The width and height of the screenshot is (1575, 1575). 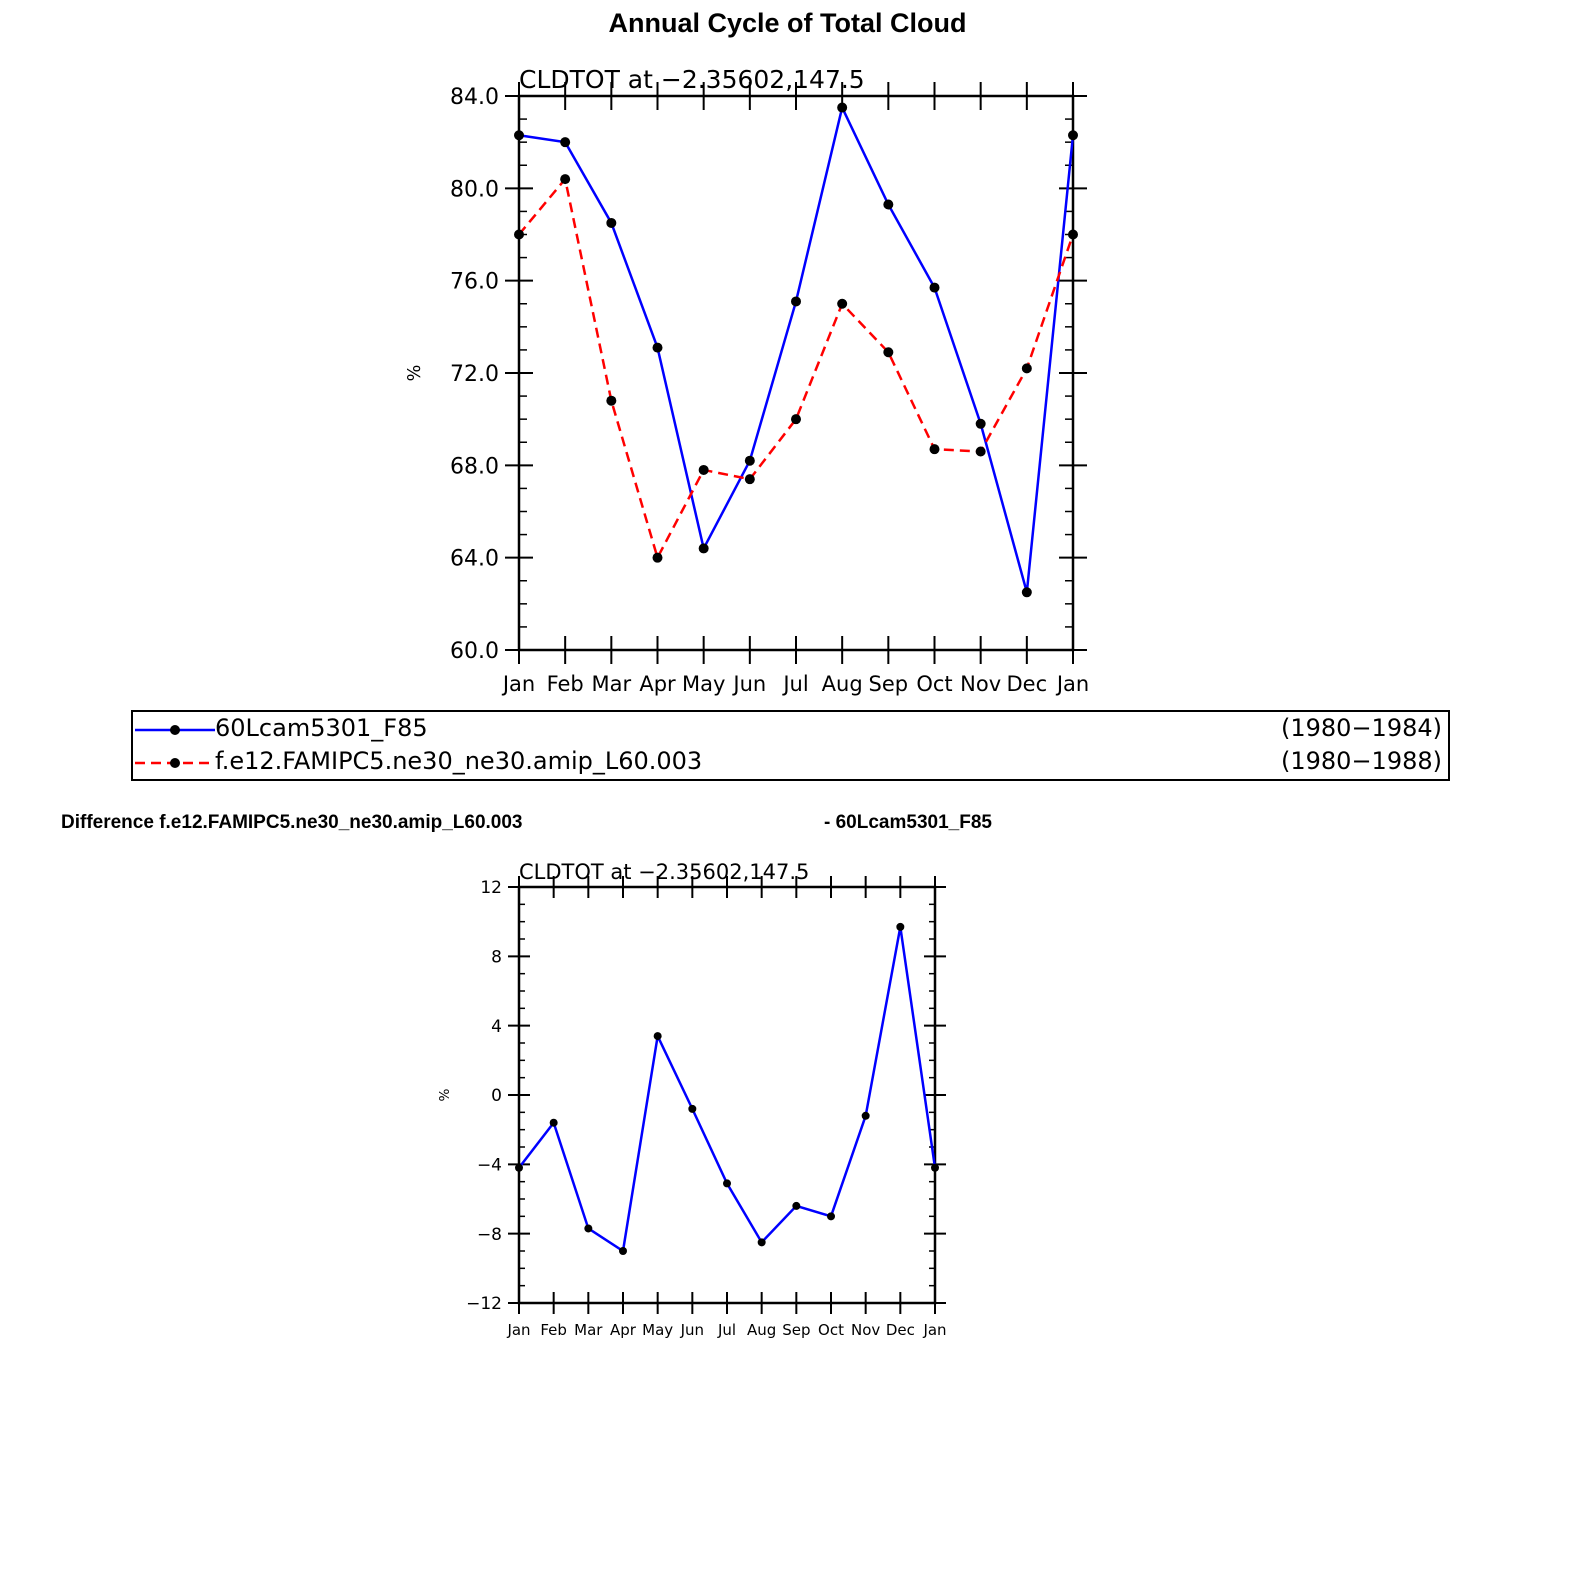 I want to click on legend-entry-1: 60Lcam5301_F85 (1980−1984), so click(x=790, y=730).